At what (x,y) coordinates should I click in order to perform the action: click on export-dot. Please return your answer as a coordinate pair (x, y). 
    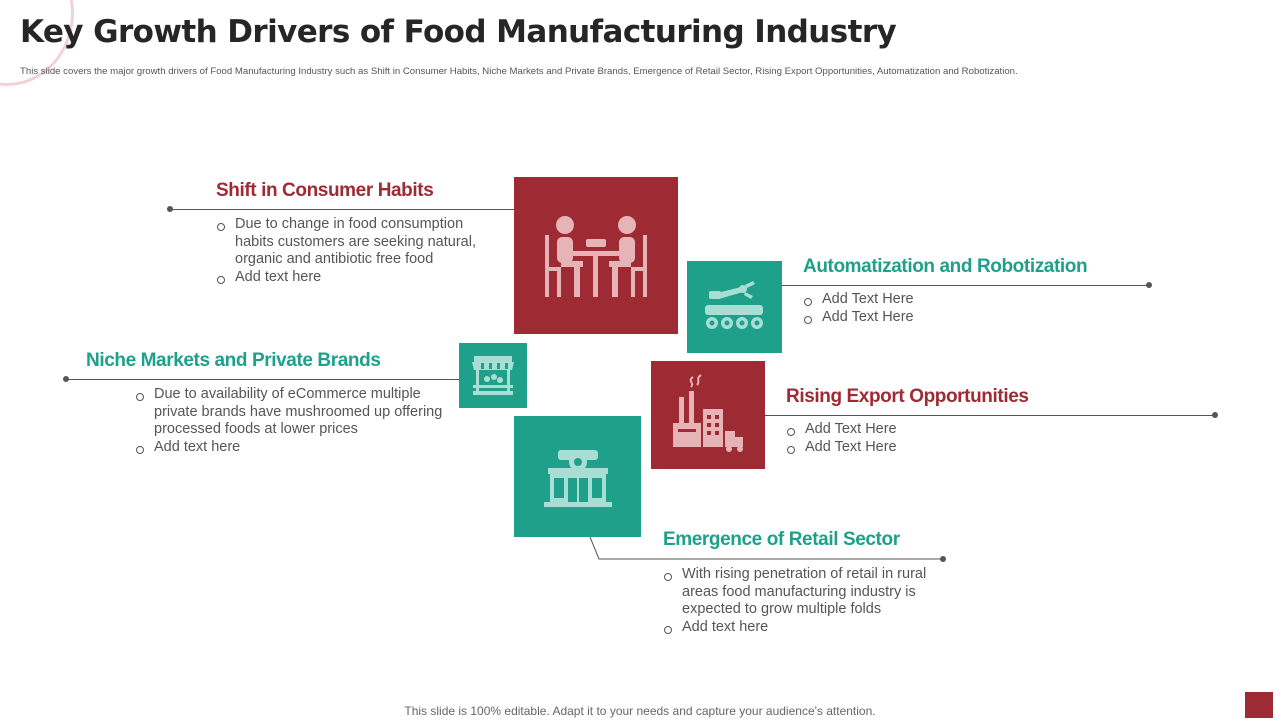
    Looking at the image, I should click on (1215, 415).